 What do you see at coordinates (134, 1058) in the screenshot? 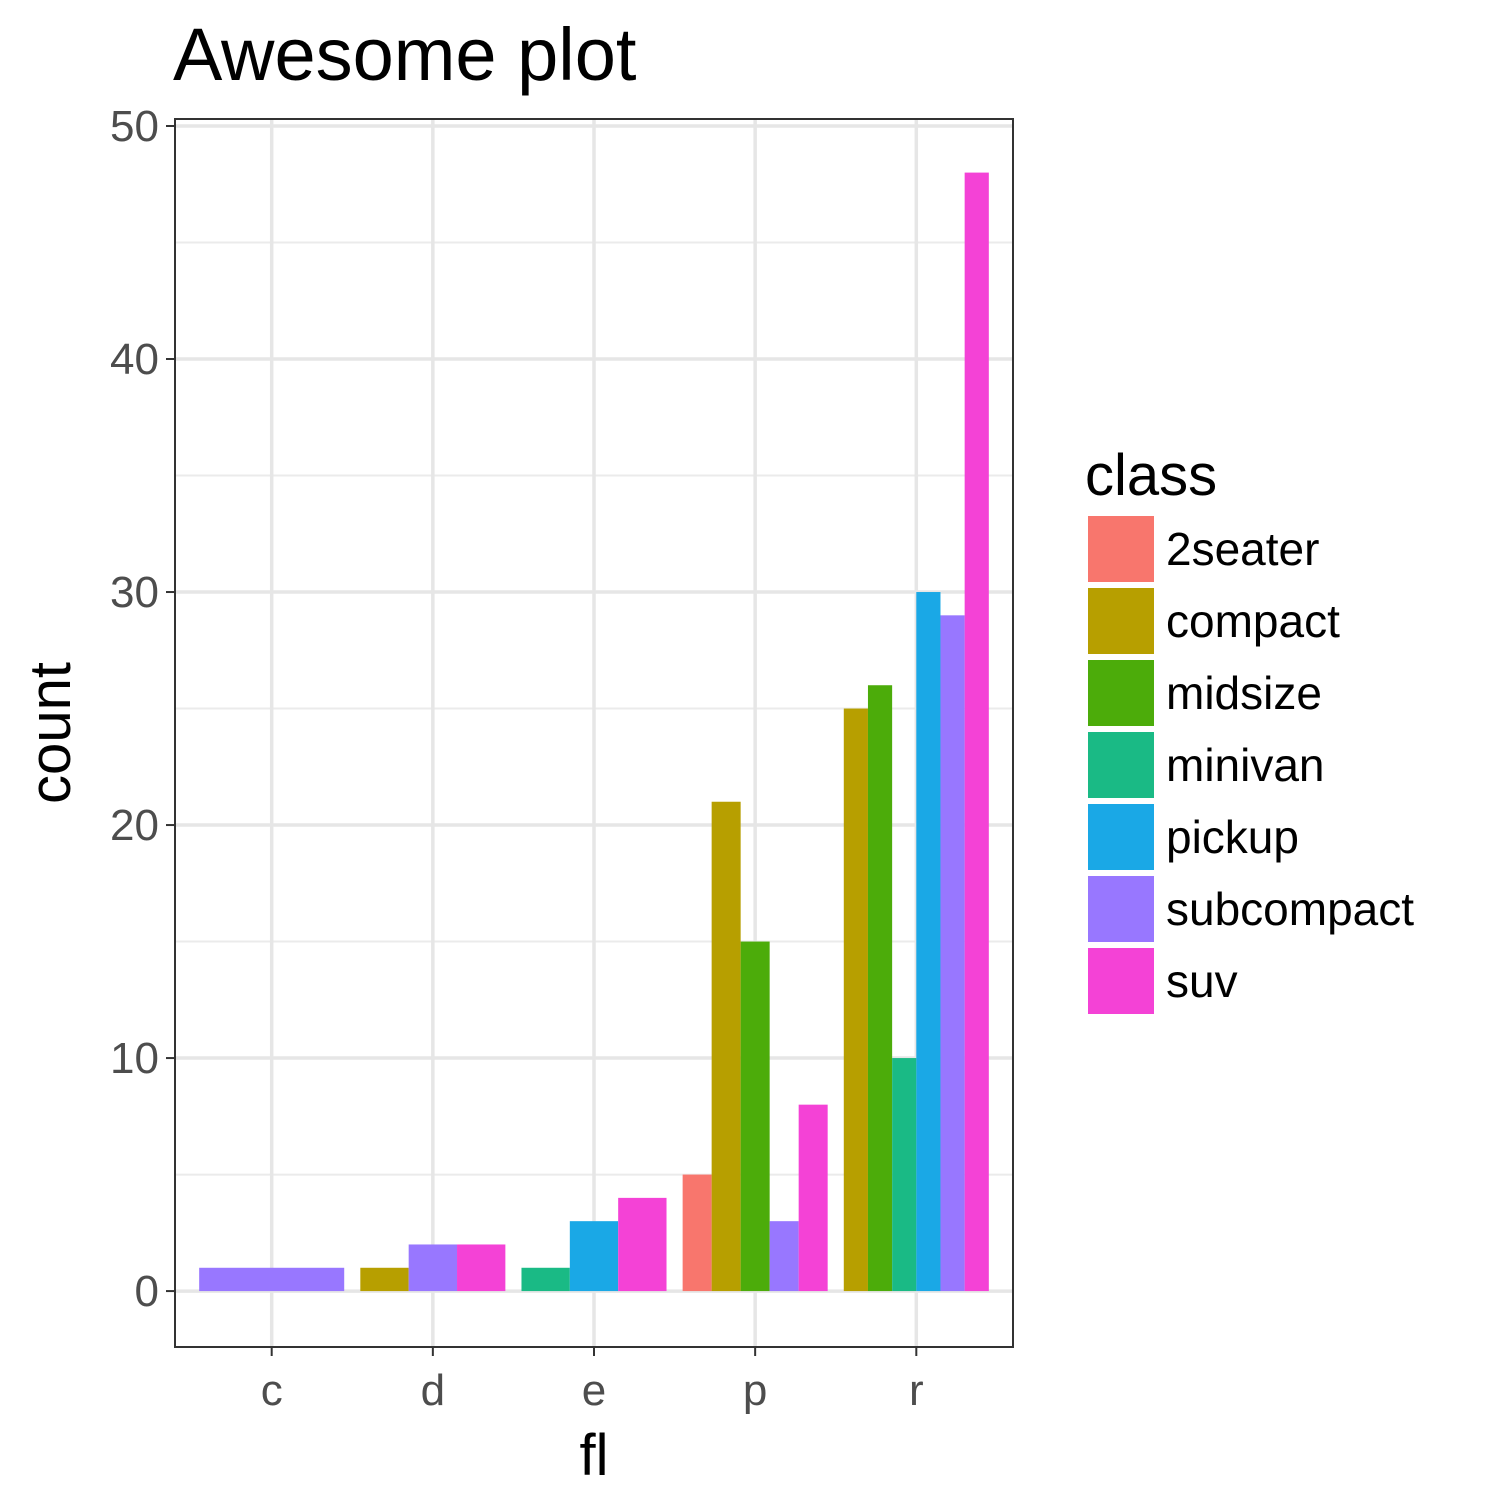
I see `y-tick-label: 10` at bounding box center [134, 1058].